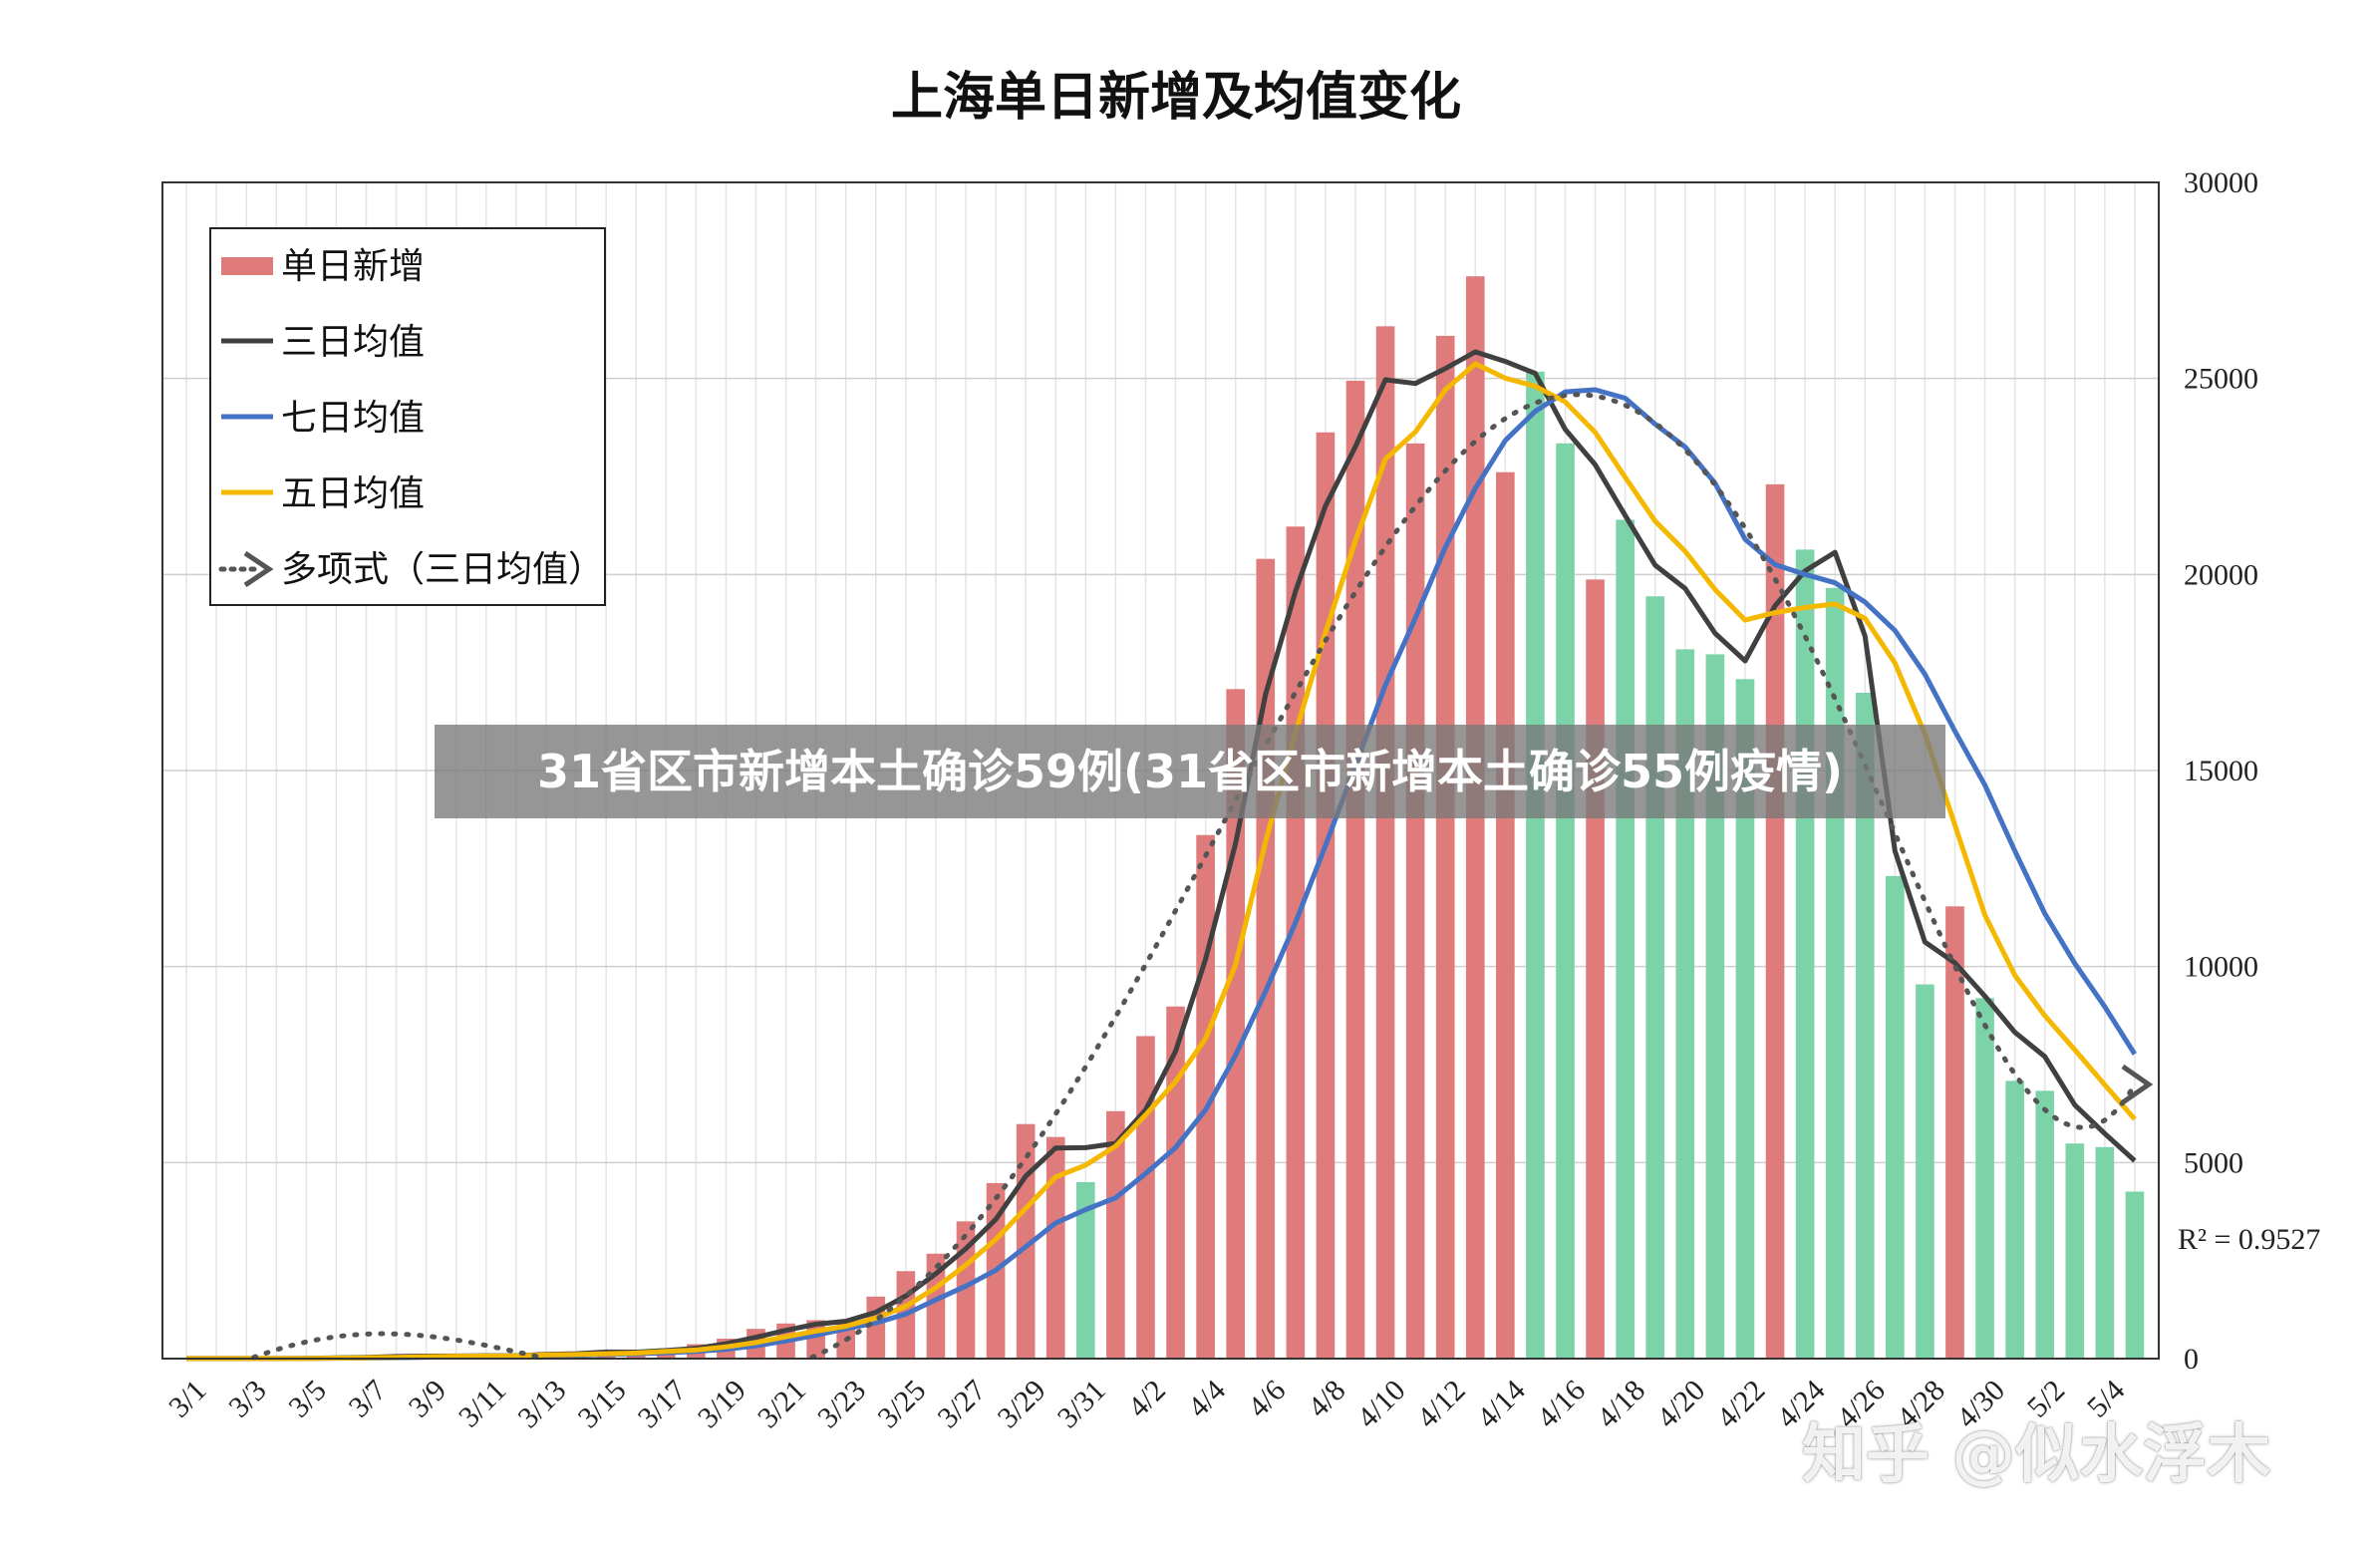 The image size is (2380, 1545). Describe the element at coordinates (602, 1404) in the screenshot. I see `x-tick-label: 3/15` at that location.